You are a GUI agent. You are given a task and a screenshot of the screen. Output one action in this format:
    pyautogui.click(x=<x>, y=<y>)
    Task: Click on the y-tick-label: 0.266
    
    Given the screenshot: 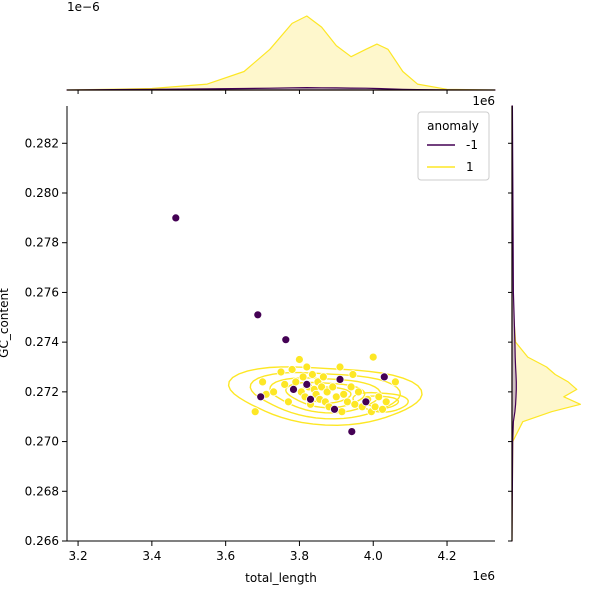 What is the action you would take?
    pyautogui.click(x=42, y=541)
    